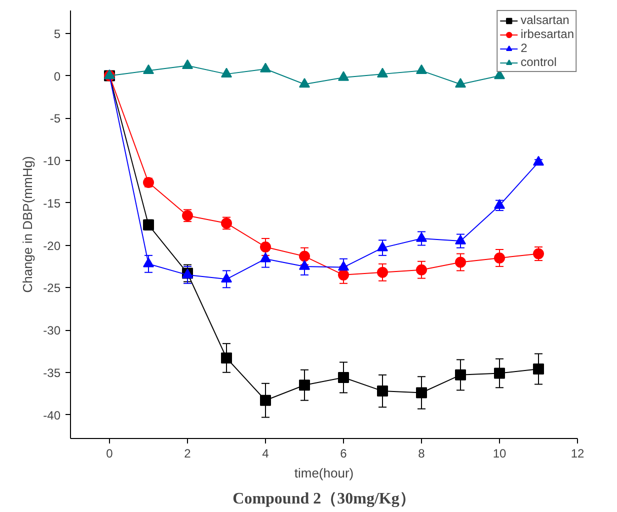 Image resolution: width=617 pixels, height=512 pixels. Describe the element at coordinates (52, 373) in the screenshot. I see `y-tick-label: -35` at that location.